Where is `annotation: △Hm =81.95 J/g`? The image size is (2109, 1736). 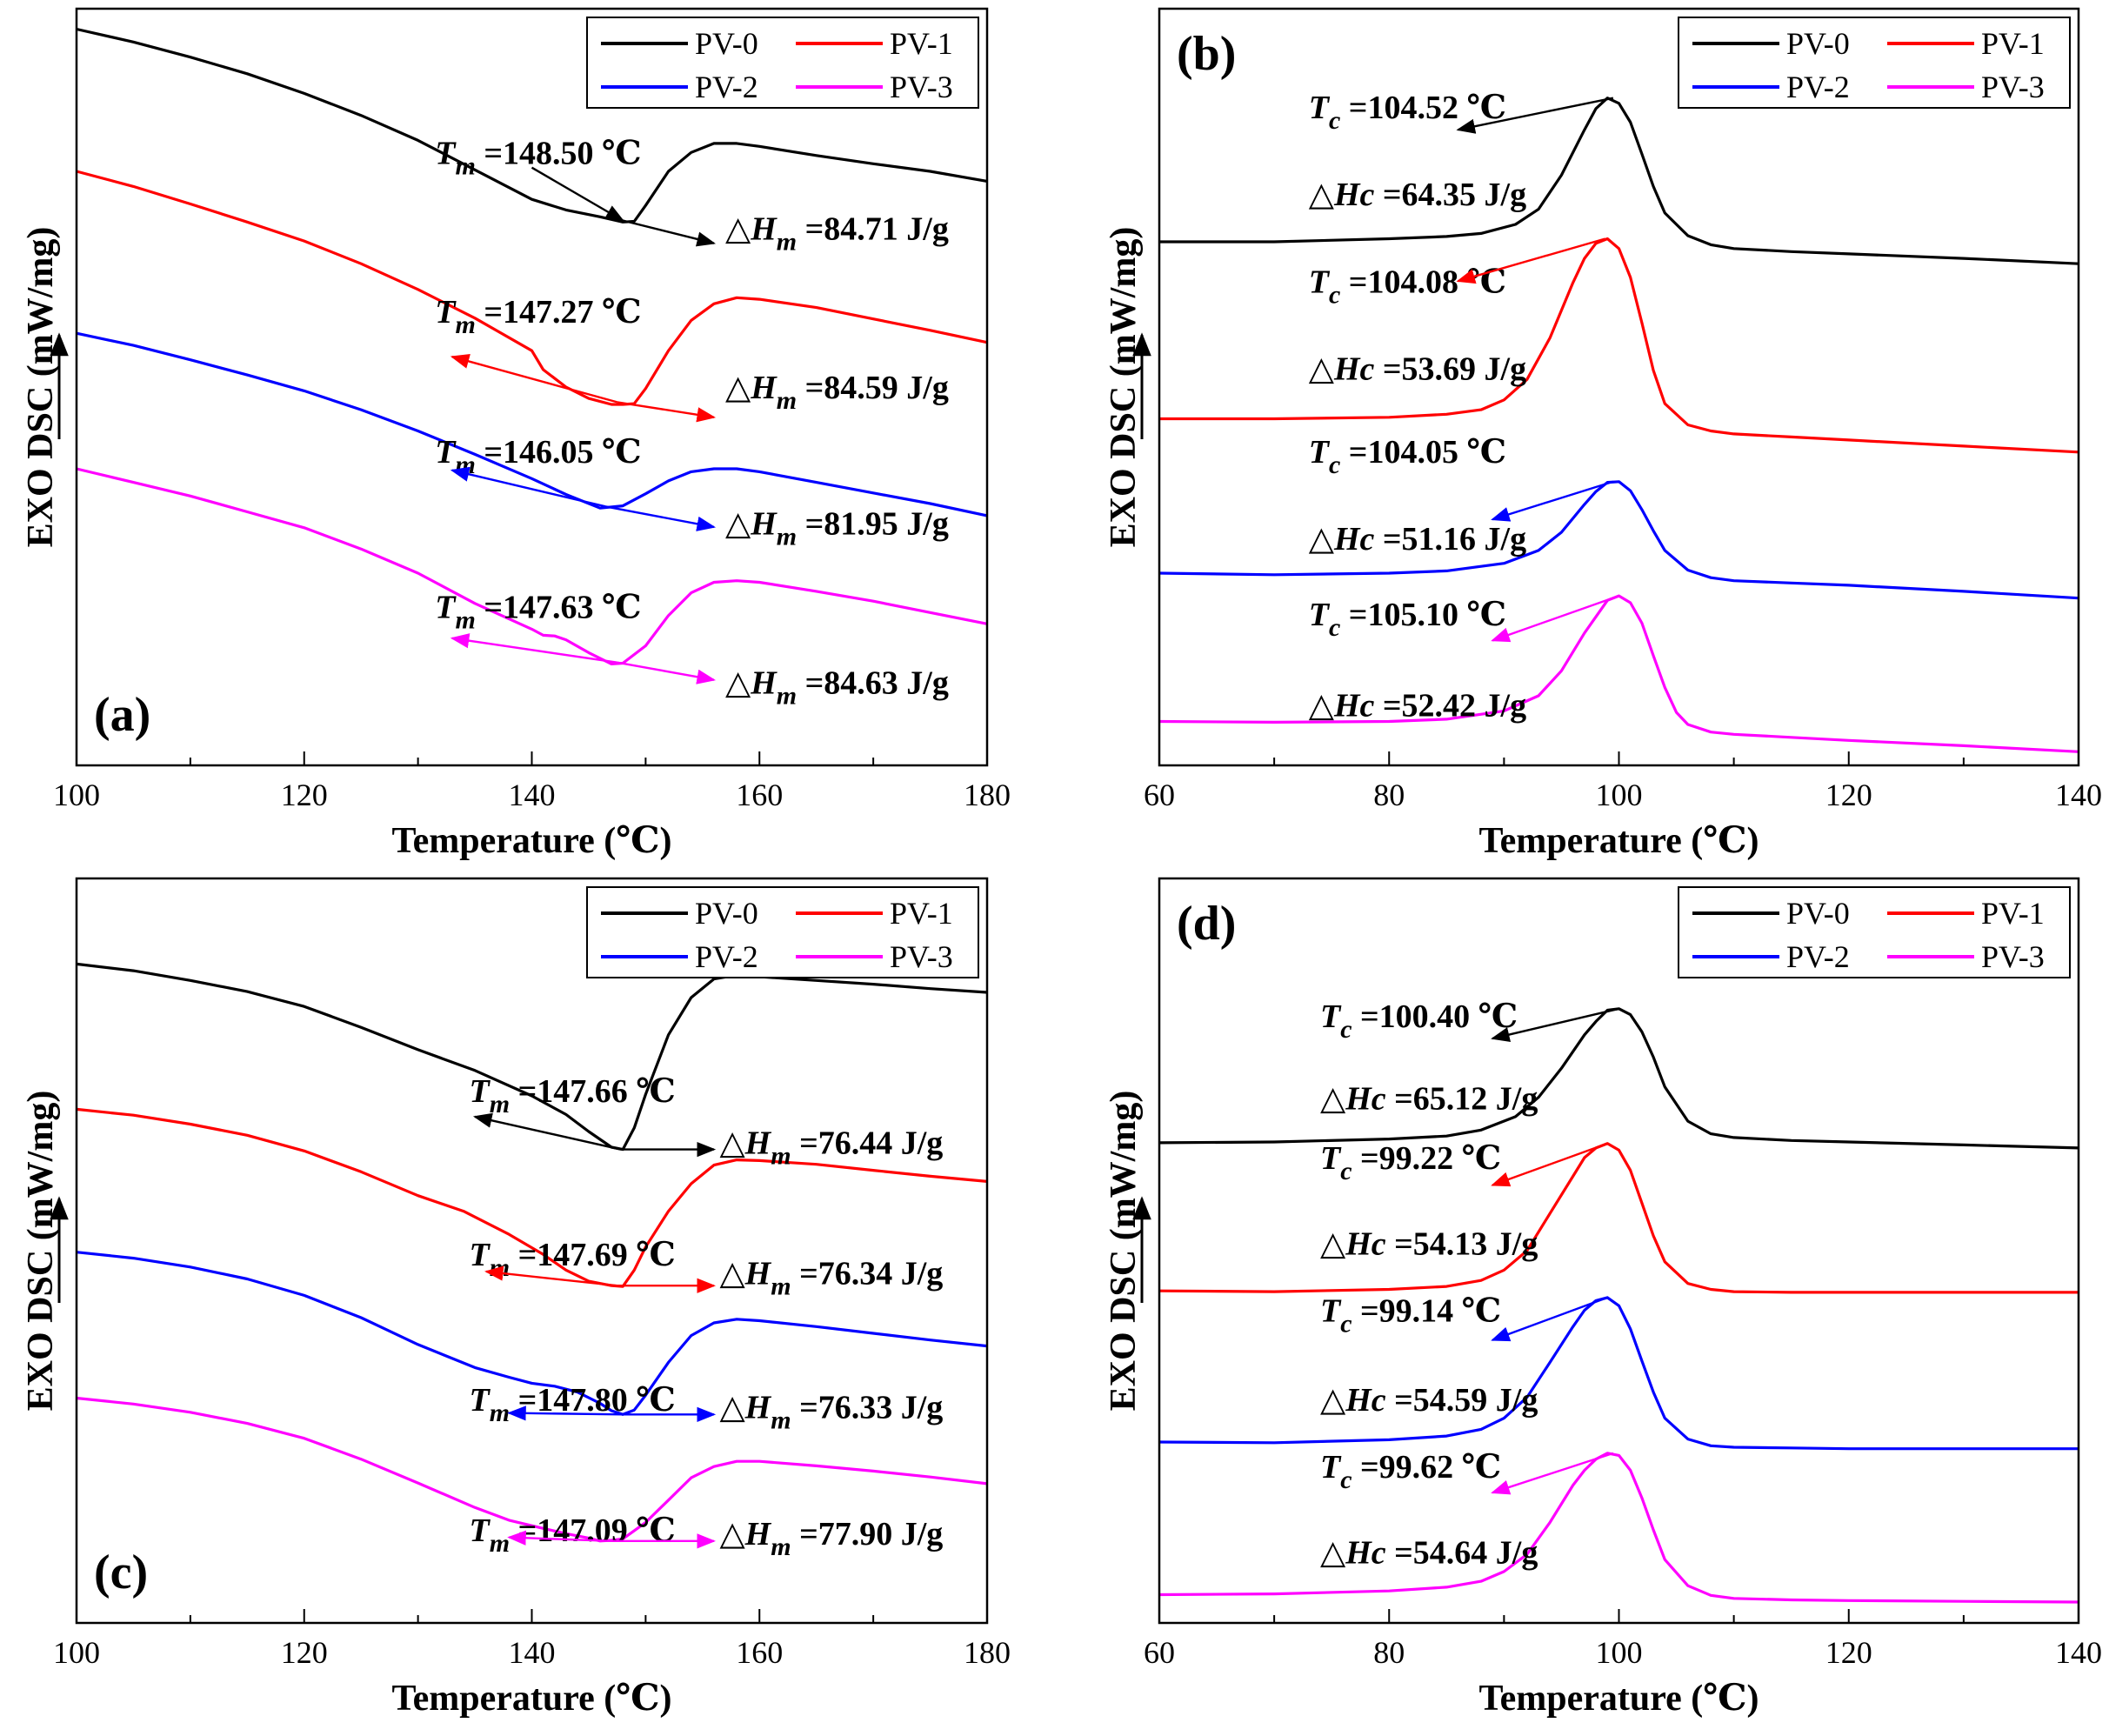
annotation: △Hm =81.95 J/g is located at coordinates (777, 528).